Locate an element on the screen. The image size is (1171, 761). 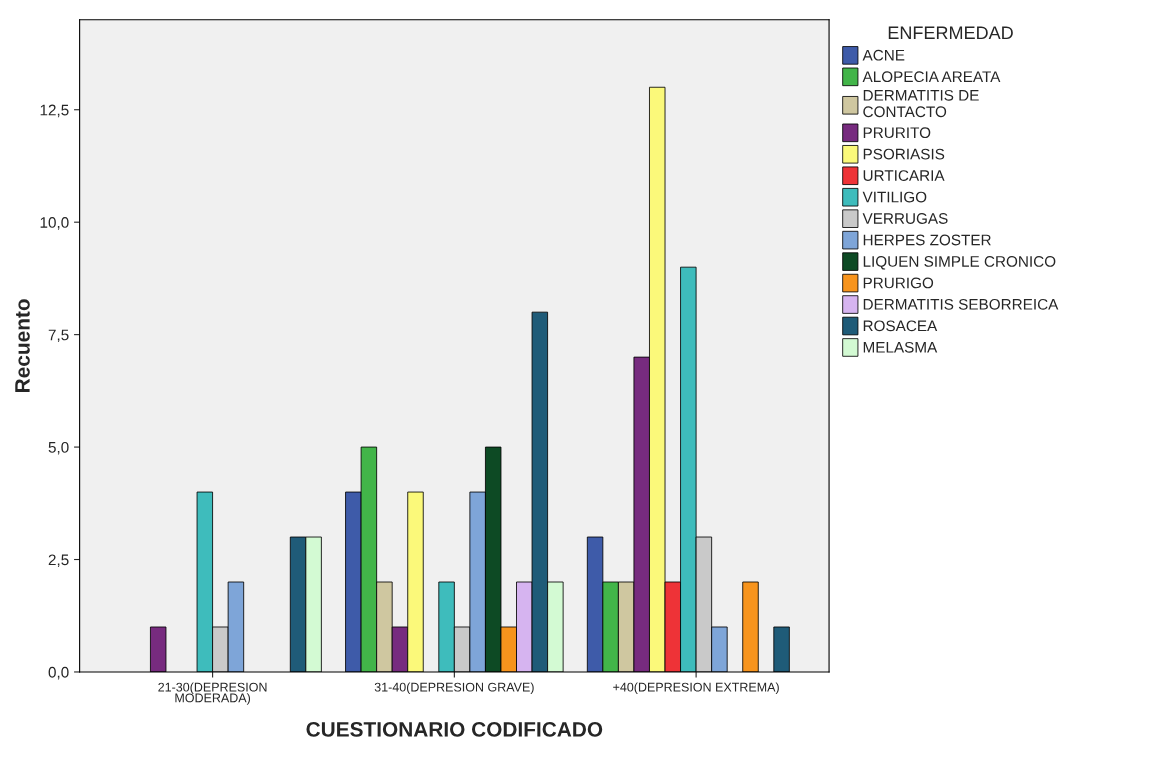
legend-label: DERMATITIS SEBORREICA is located at coordinates (961, 304).